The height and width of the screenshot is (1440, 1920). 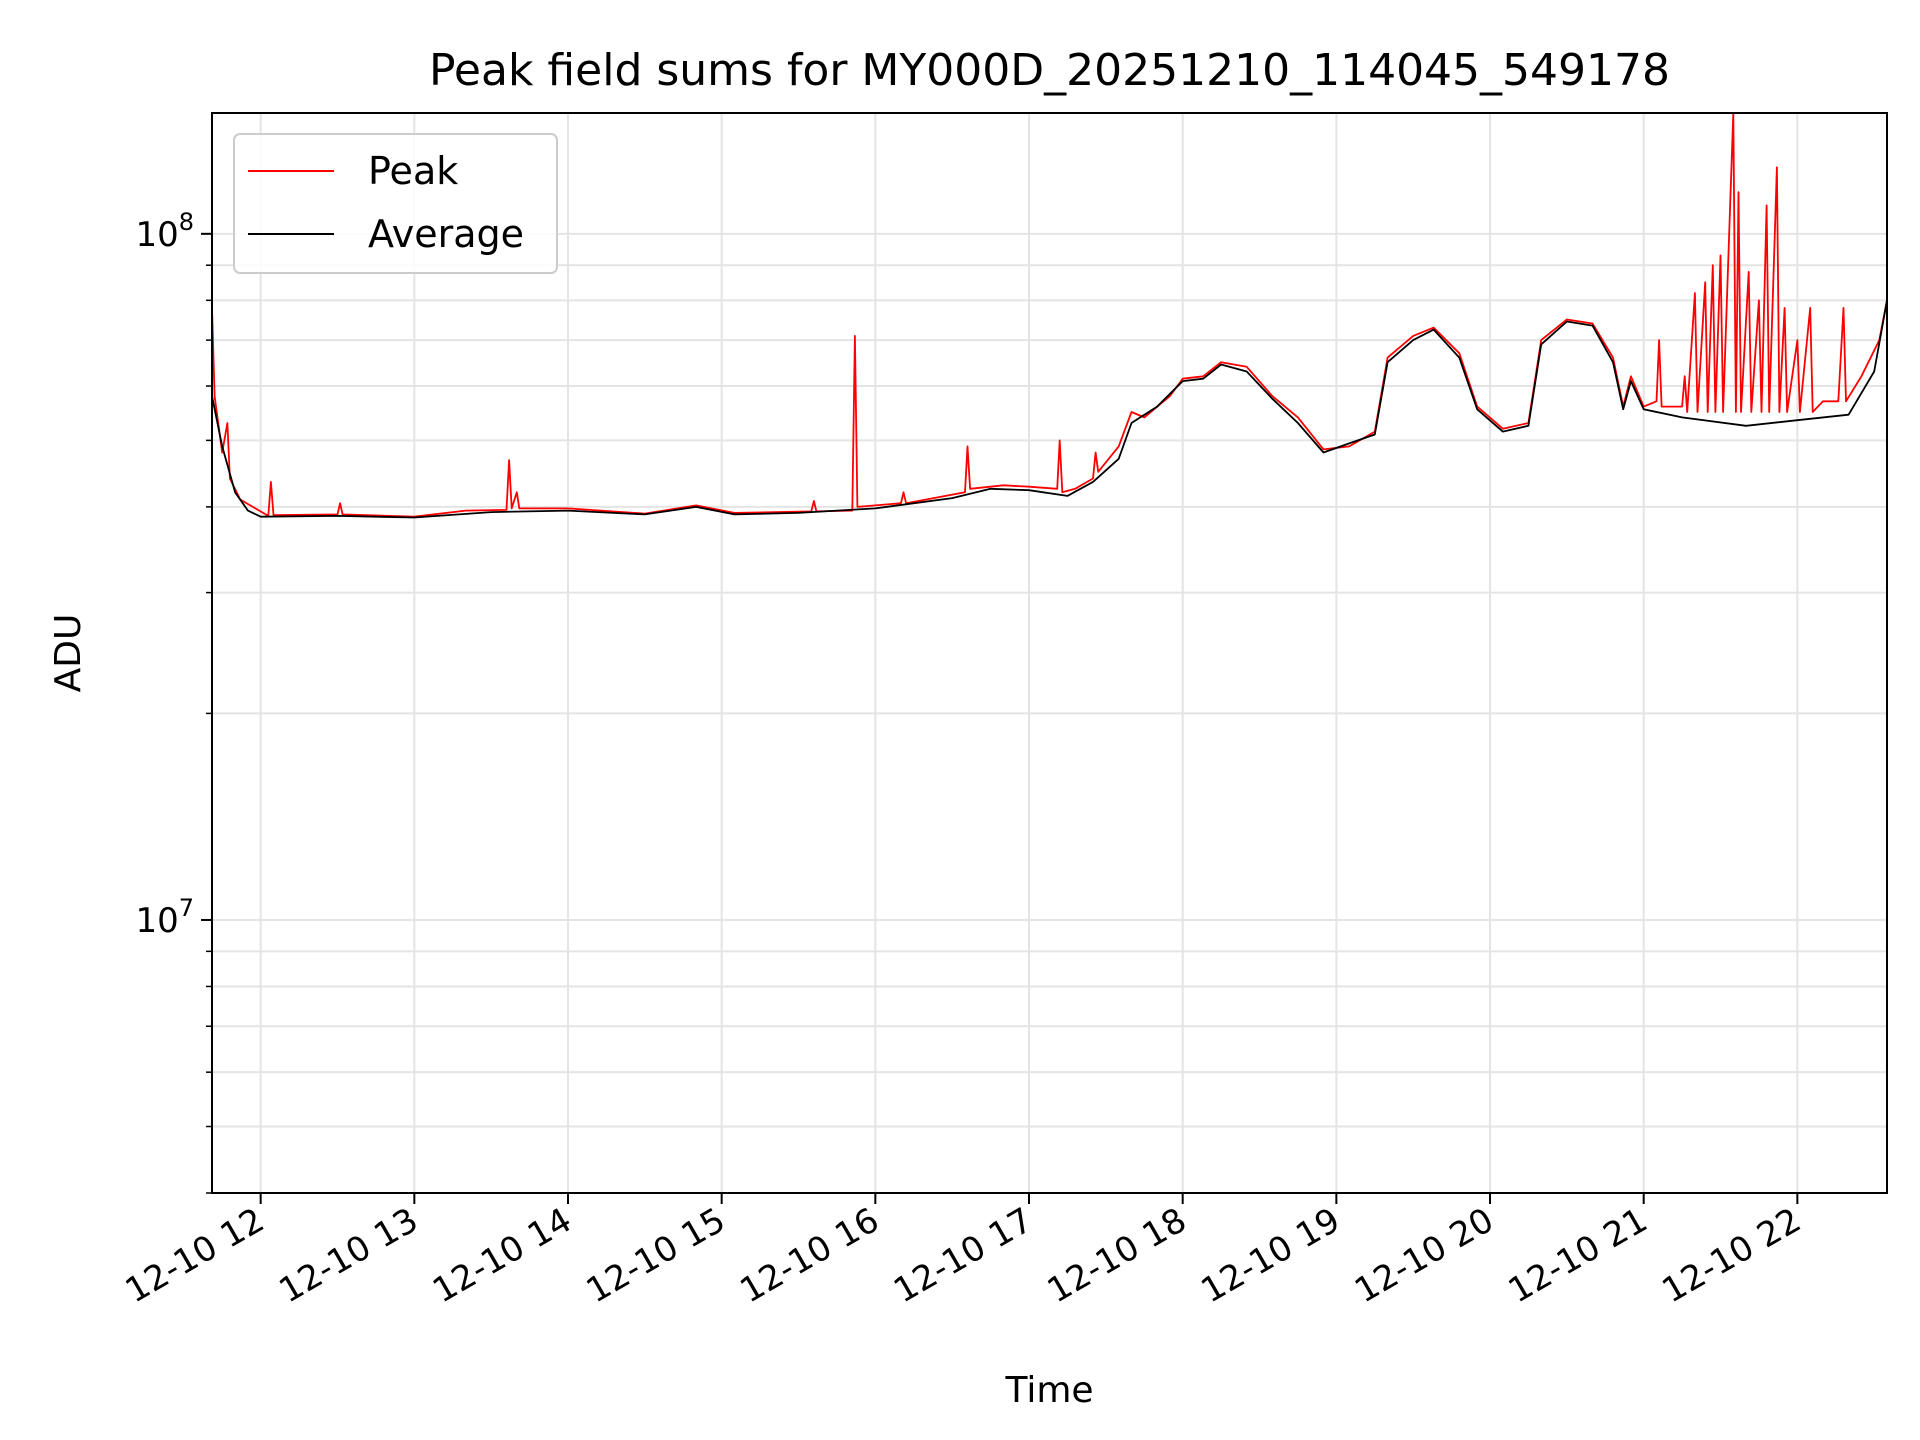 What do you see at coordinates (1048, 1390) in the screenshot?
I see `x-axis-label: Time` at bounding box center [1048, 1390].